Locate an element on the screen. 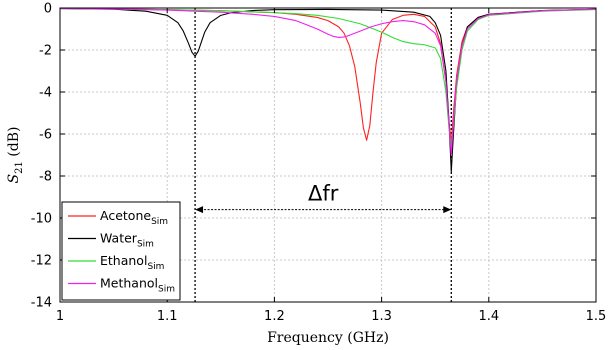 The width and height of the screenshot is (608, 350). y-tick-label: -10 is located at coordinates (41, 219).